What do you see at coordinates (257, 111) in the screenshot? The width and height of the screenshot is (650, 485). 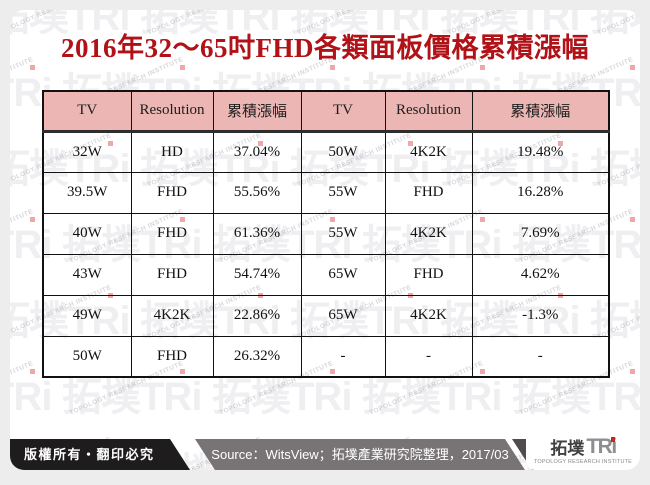 I see `col-header-gain-1: 累積漲幅` at bounding box center [257, 111].